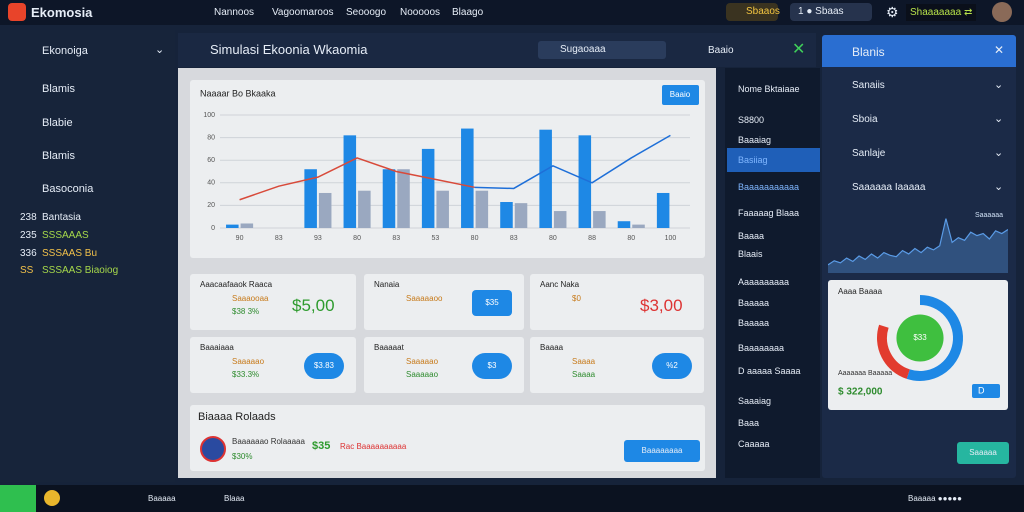 The width and height of the screenshot is (1024, 512). I want to click on pie-center, so click(920, 338).